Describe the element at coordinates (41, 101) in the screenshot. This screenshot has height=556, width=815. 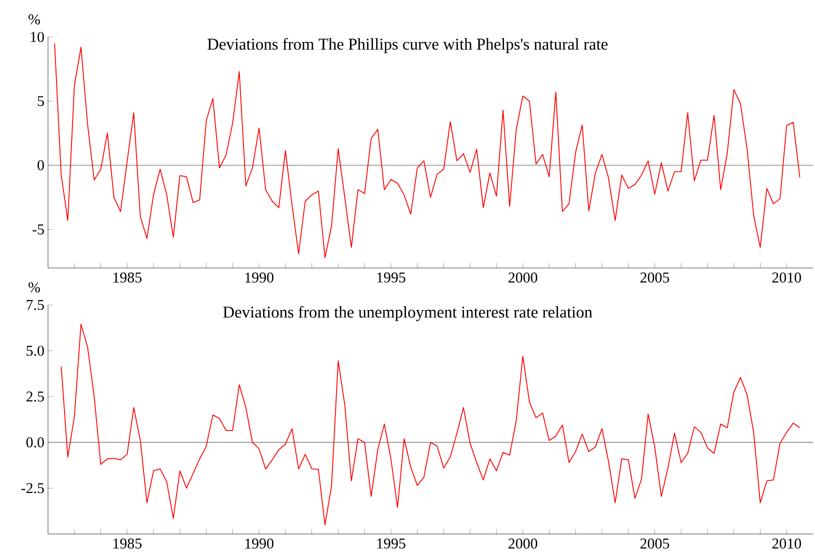
I see `y-tick-label: 5` at that location.